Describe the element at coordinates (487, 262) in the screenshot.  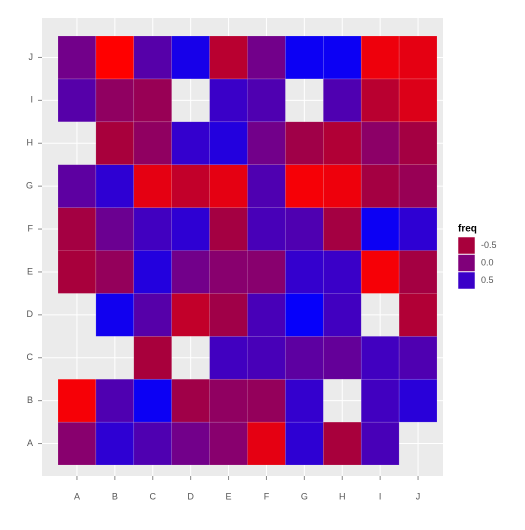
I see `legend-label: 0.0` at that location.